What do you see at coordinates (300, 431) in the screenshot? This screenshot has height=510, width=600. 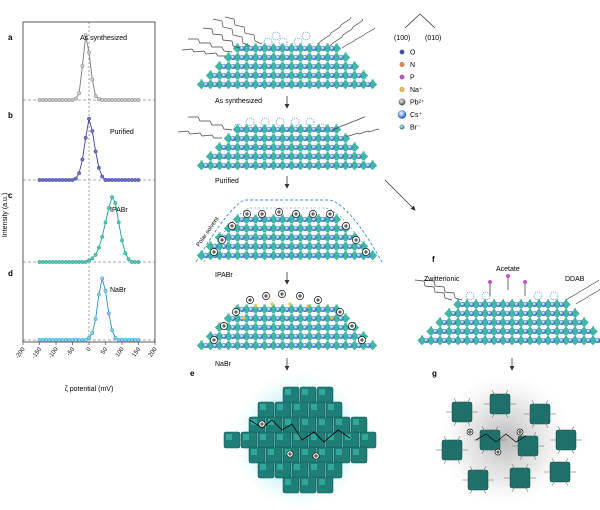 I see `bridging-ligand` at bounding box center [300, 431].